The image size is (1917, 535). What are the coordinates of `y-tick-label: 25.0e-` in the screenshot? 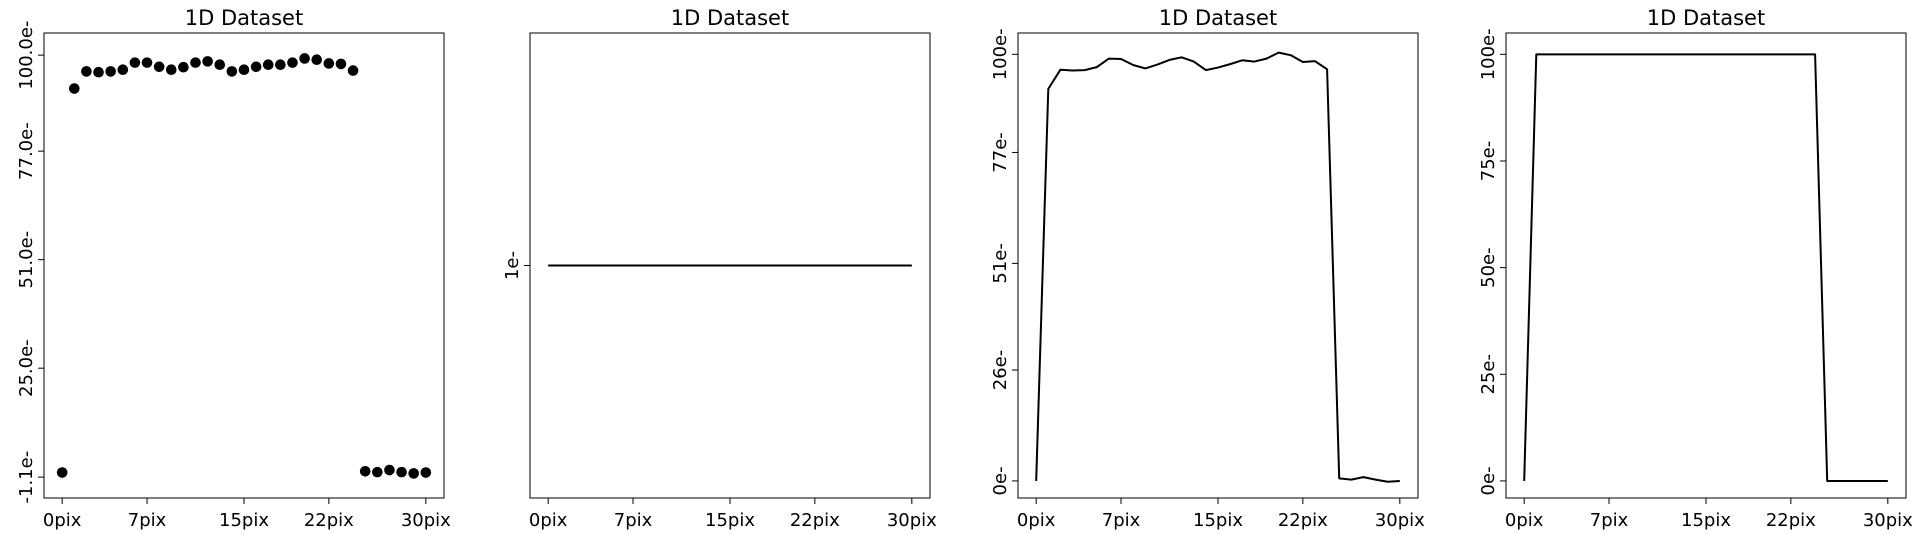 It's located at (26, 368).